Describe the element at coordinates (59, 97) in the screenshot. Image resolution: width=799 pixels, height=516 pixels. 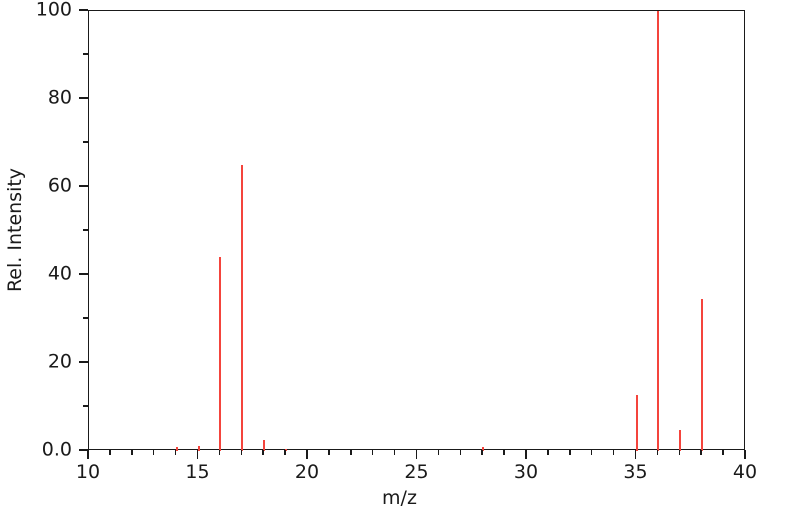
I see `y-axis-tick-label: 80` at that location.